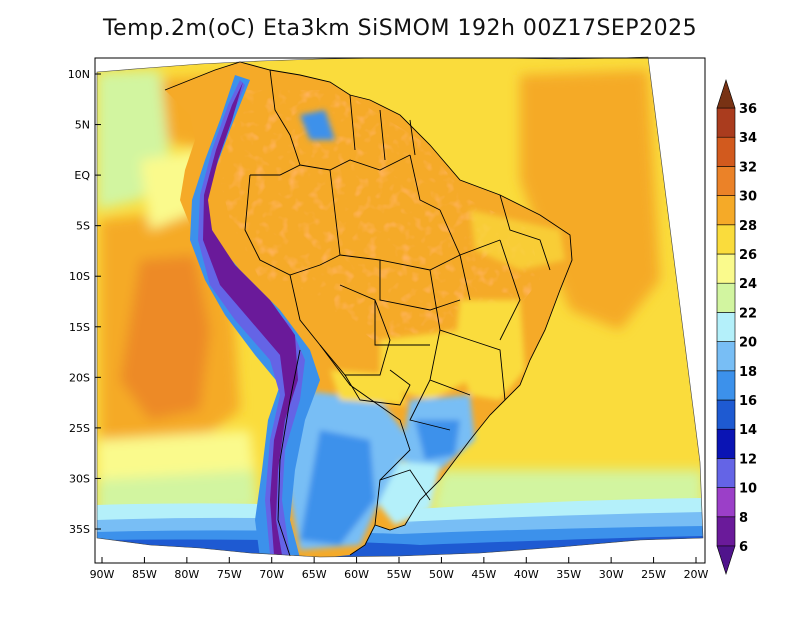 This screenshot has height=618, width=800. Describe the element at coordinates (82, 125) in the screenshot. I see `lat-tick-label: 5N` at that location.